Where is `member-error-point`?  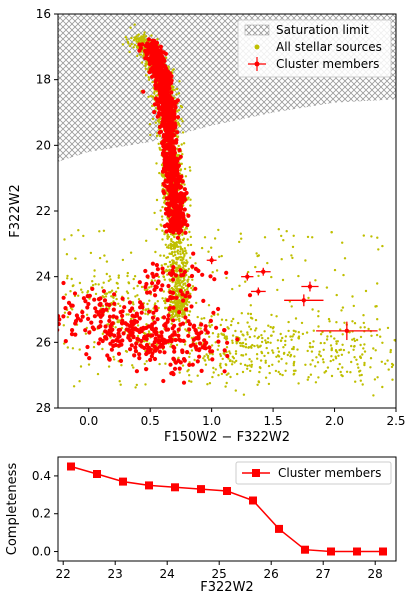 member-error-point is located at coordinates (263, 271).